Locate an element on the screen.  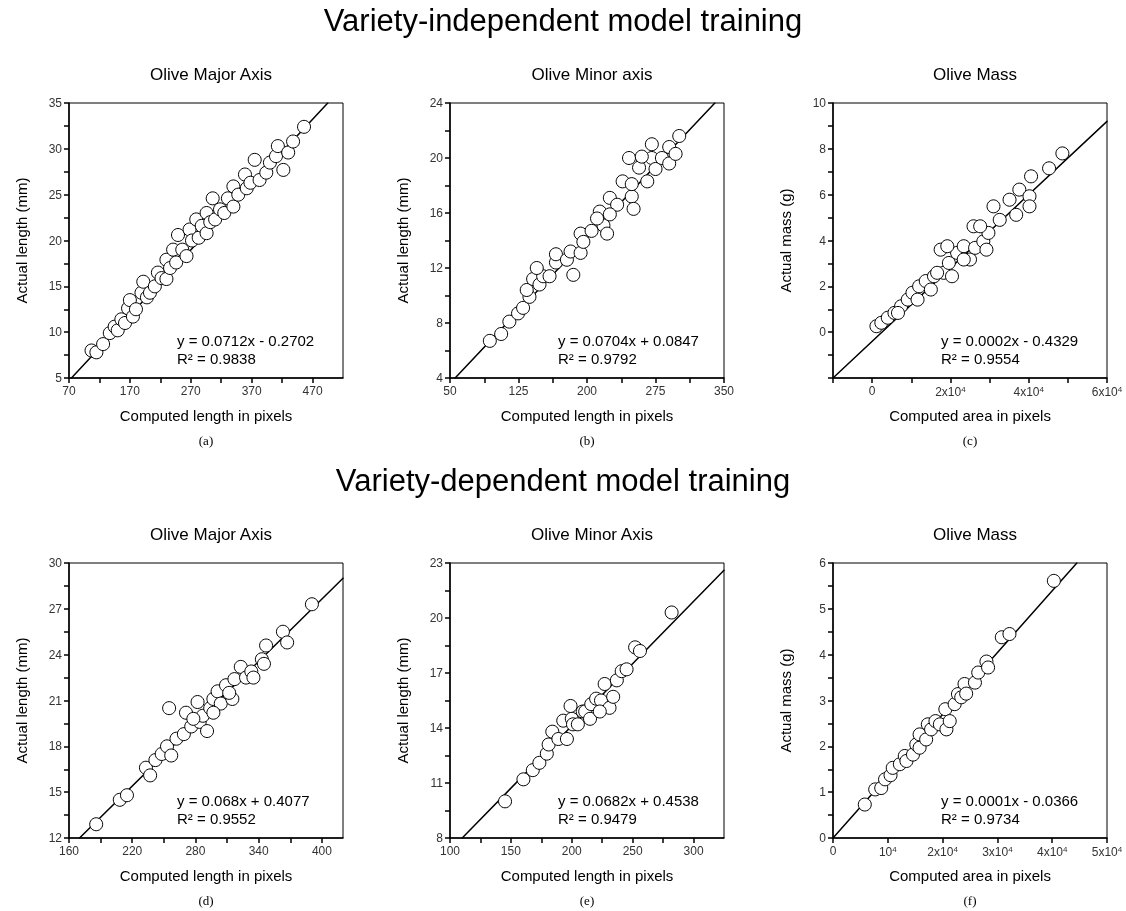
annotation: R² = 0.9838 is located at coordinates (216, 358).